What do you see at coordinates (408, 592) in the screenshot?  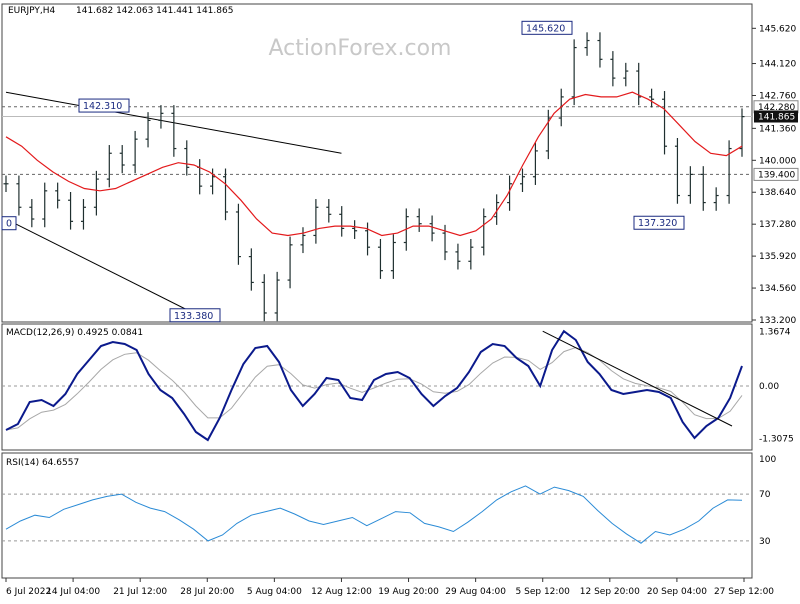 I see `x-tick-label: 19 Aug 20:00` at bounding box center [408, 592].